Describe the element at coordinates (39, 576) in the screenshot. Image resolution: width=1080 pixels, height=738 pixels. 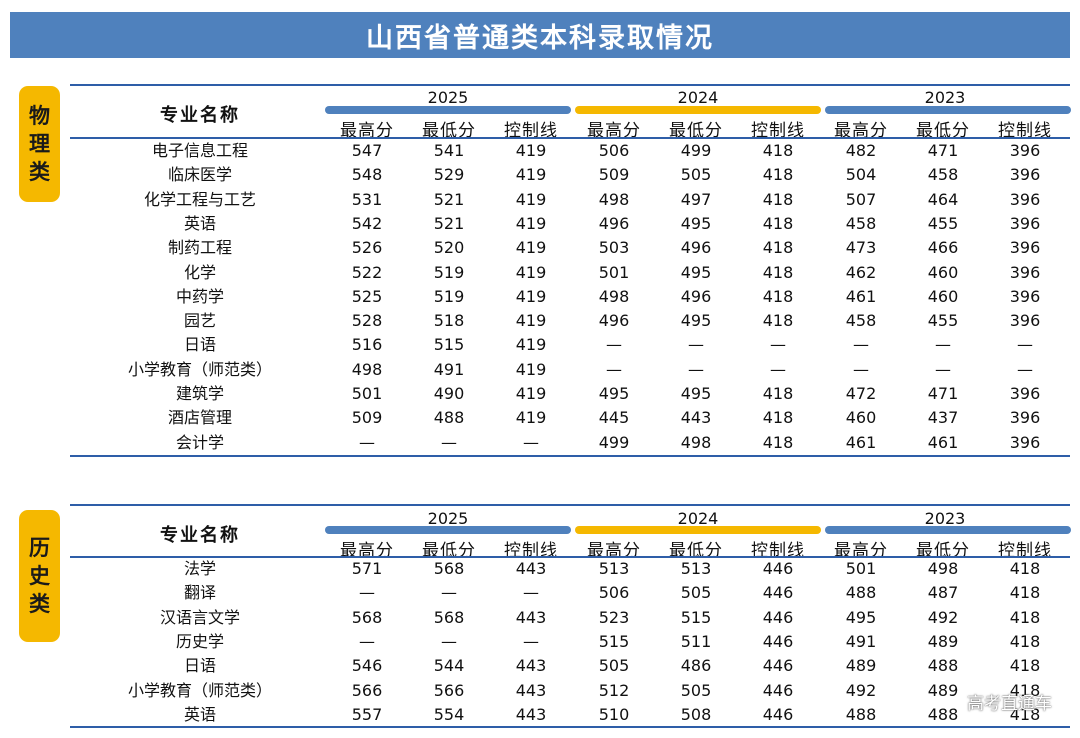
I see `section-label-char: 史` at that location.